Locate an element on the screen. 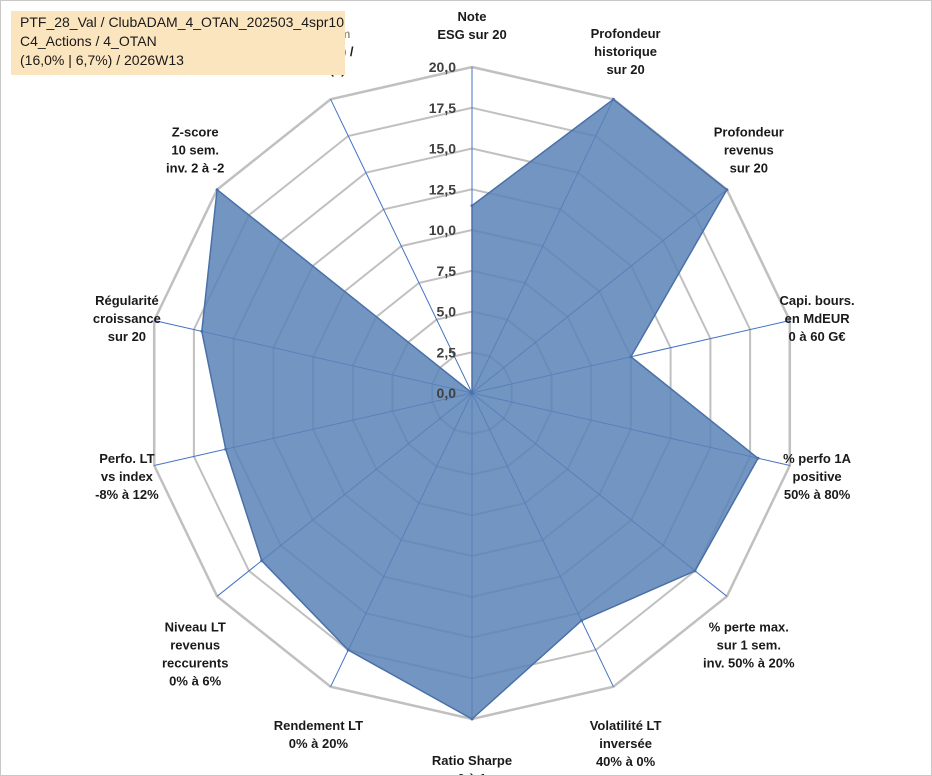  axis-label: Profondeur historique sur 20 is located at coordinates (626, 51).